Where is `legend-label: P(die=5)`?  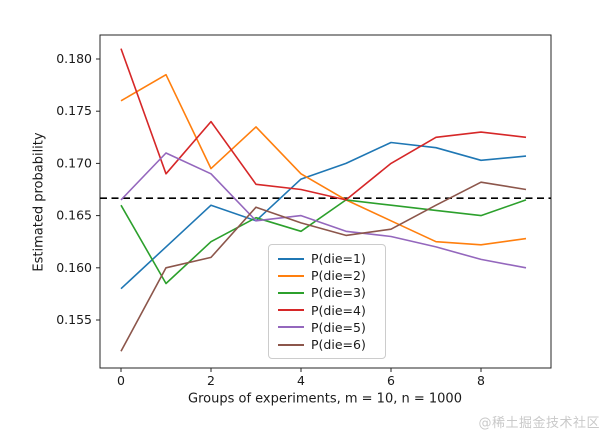 legend-label: P(die=5) is located at coordinates (338, 327).